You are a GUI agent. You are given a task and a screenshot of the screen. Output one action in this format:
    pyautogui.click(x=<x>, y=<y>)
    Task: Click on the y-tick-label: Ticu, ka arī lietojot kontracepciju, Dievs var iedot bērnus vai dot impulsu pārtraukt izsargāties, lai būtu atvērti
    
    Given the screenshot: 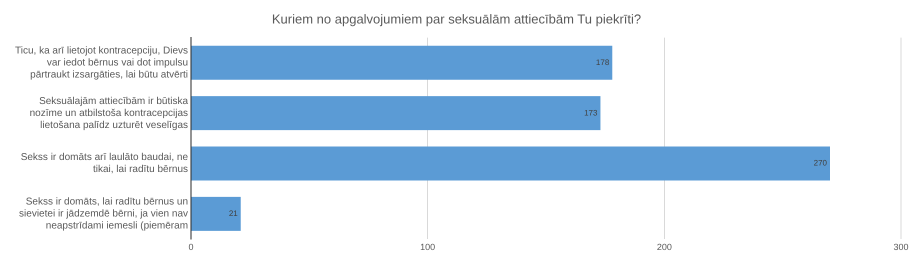 What is the action you would take?
    pyautogui.click(x=101, y=63)
    